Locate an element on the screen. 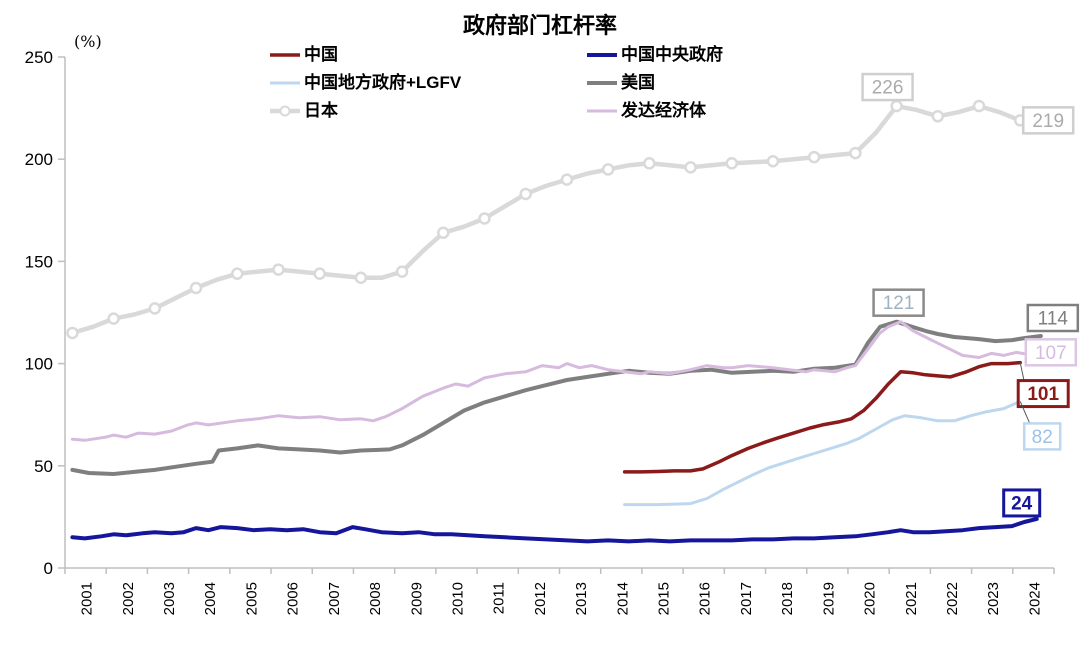 Image resolution: width=1080 pixels, height=648 pixels. legend-item-us: 美国 is located at coordinates (654, 82).